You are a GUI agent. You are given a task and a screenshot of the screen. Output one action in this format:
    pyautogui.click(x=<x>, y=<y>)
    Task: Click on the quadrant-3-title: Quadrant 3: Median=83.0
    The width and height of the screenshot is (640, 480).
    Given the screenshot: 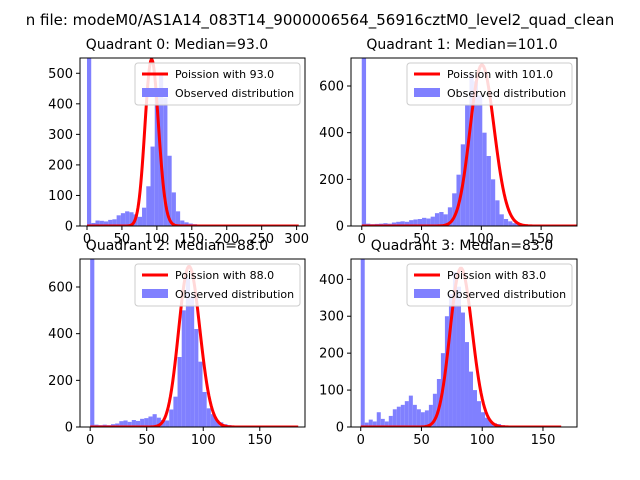 What is the action you would take?
    pyautogui.click(x=462, y=246)
    